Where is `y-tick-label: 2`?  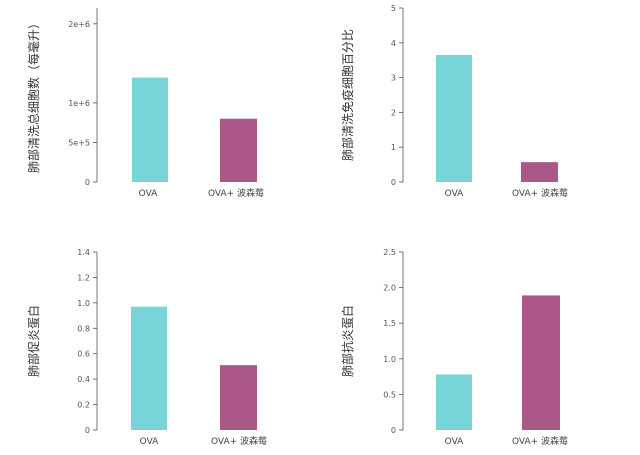 y-tick-label: 2 is located at coordinates (393, 112).